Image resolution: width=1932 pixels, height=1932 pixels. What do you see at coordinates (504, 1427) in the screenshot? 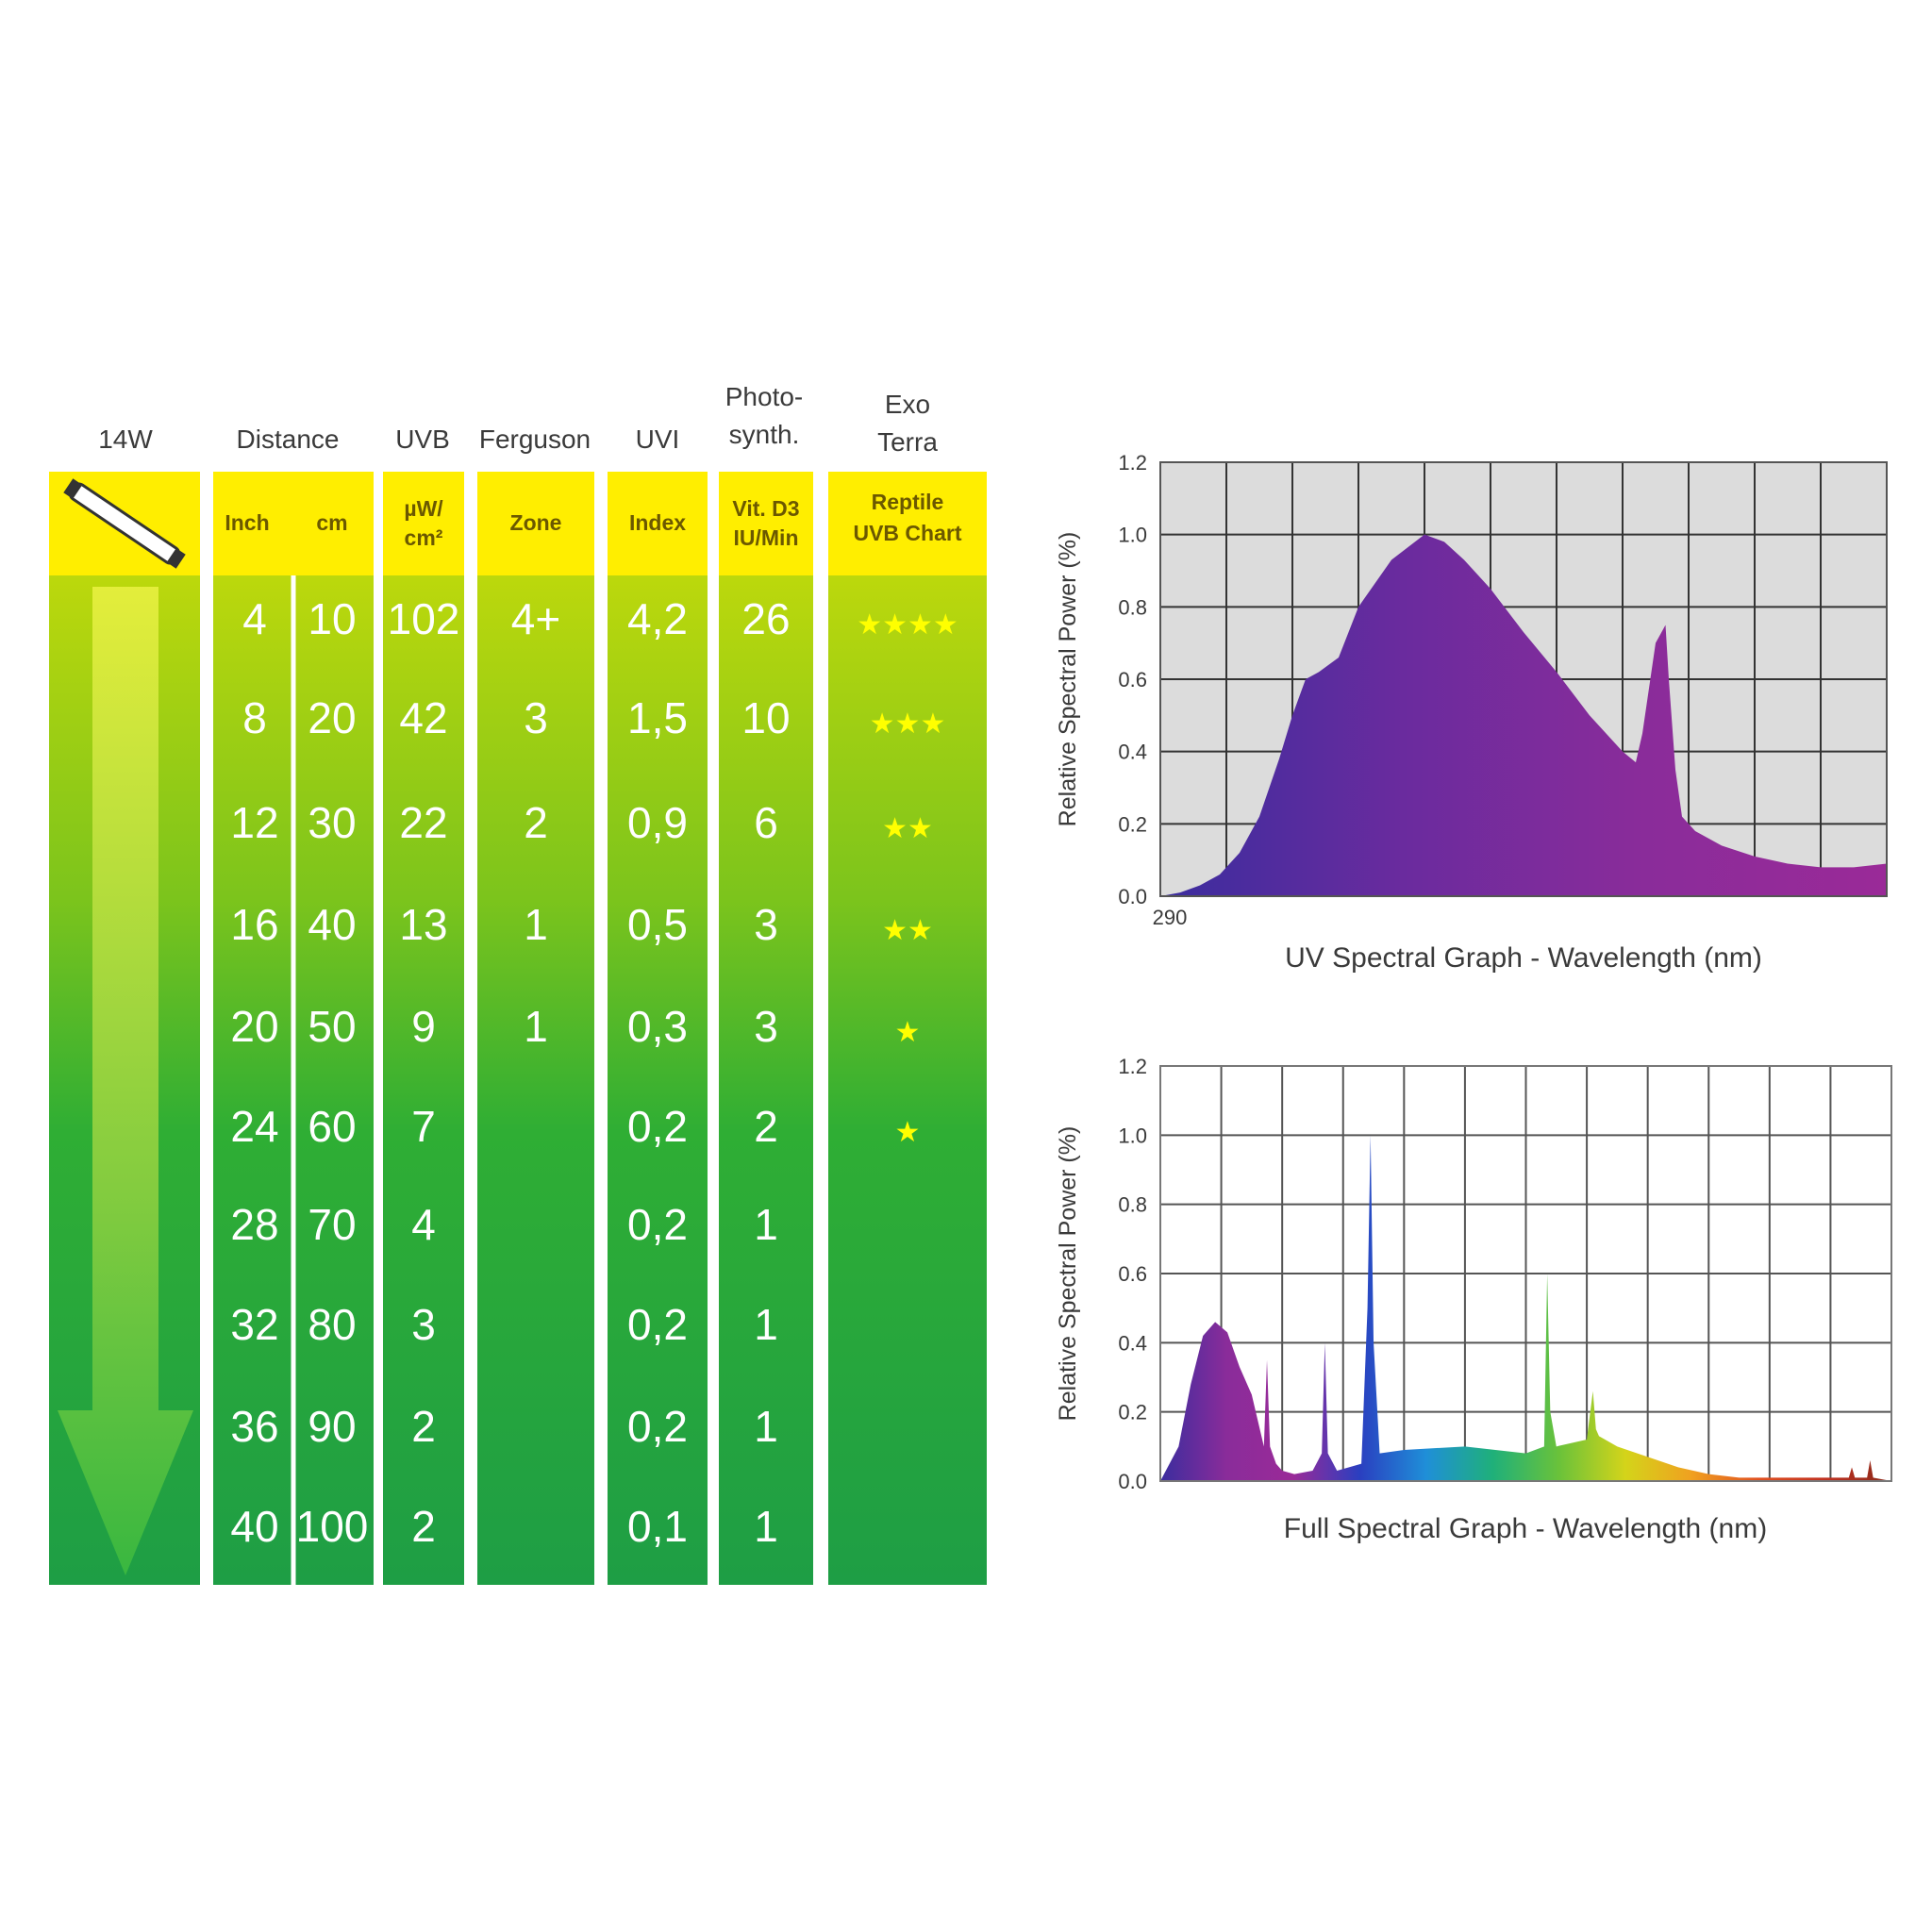
I see `table-row: 36 90 2 0,2 1` at bounding box center [504, 1427].